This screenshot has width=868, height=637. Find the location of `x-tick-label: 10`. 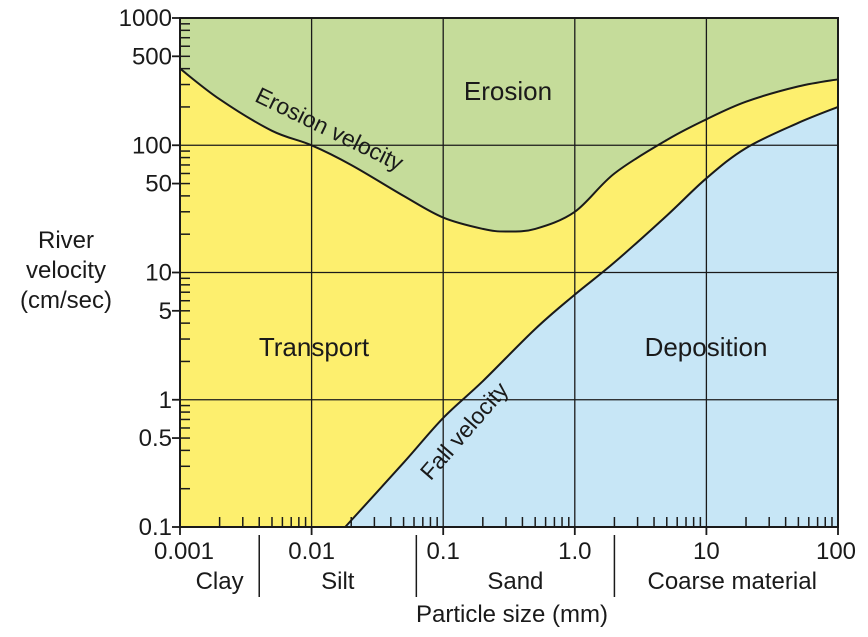

x-tick-label: 10 is located at coordinates (706, 551).